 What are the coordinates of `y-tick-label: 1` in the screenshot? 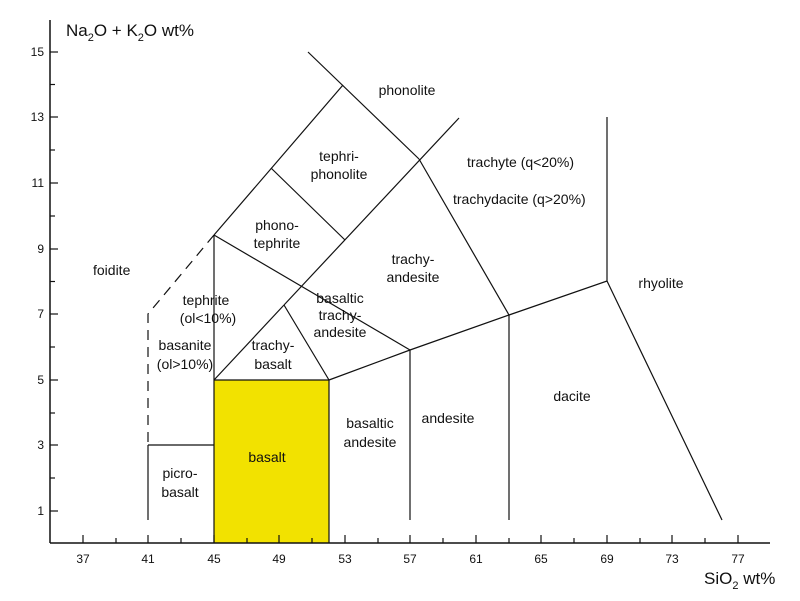 It's located at (40, 511).